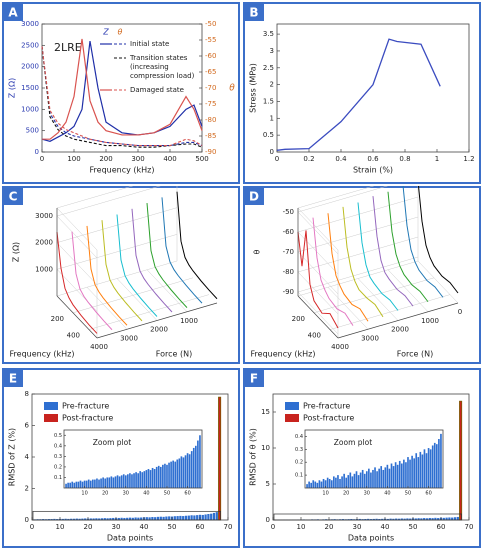 The height and width of the screenshot is (550, 483). Describe the element at coordinates (272, 85) in the screenshot. I see `y-tick-label: 2` at that location.